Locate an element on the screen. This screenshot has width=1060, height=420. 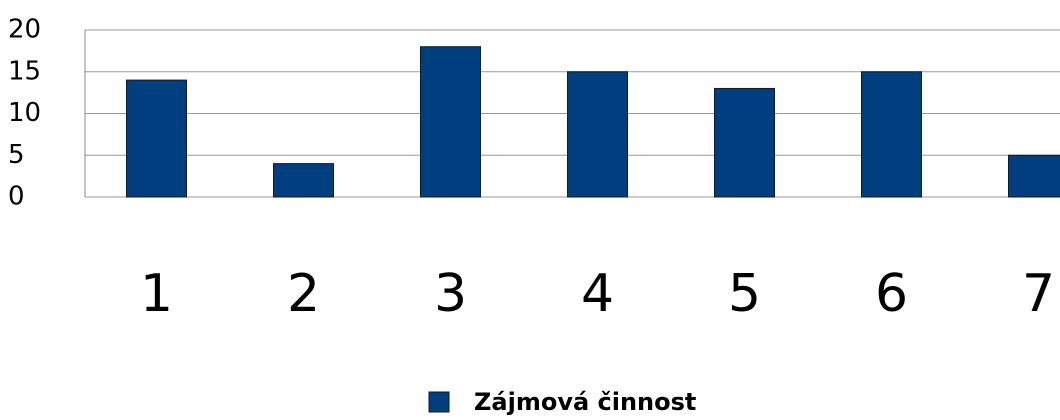
y-tick-label: 10 is located at coordinates (24, 113).